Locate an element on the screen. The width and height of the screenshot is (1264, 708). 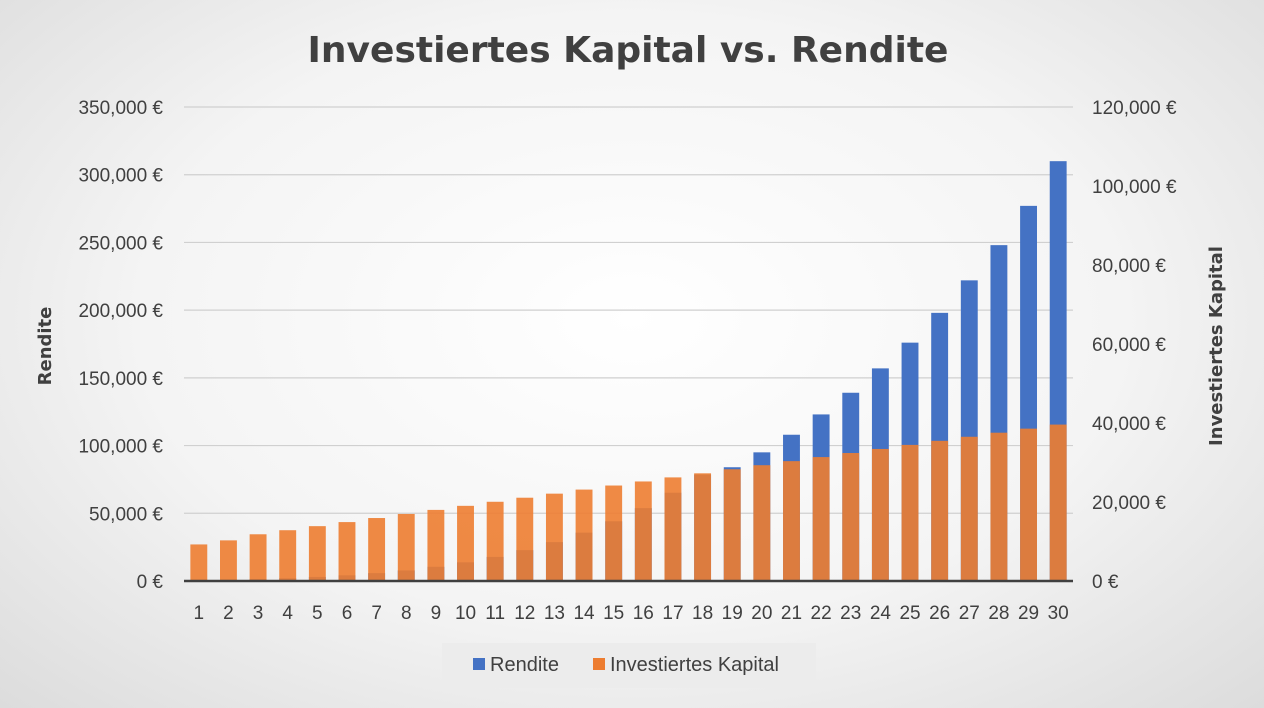
chart-title: Investiertes Kapital vs. Rendite is located at coordinates (628, 50).